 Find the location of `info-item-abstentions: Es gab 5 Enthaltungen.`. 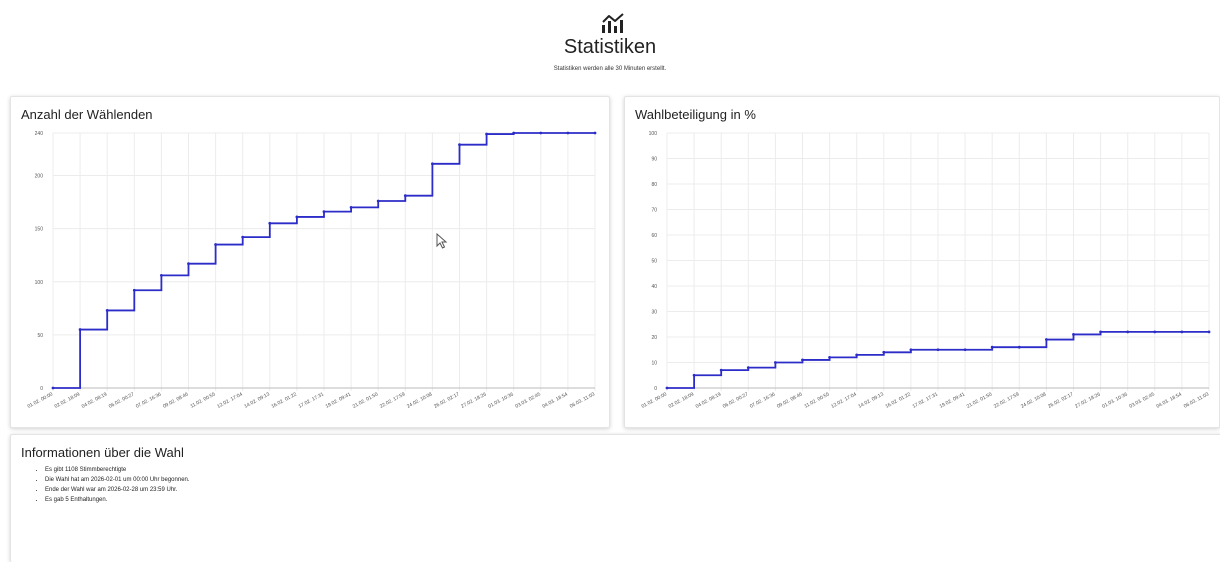

info-item-abstentions: Es gab 5 Enthaltungen. is located at coordinates (117, 500).